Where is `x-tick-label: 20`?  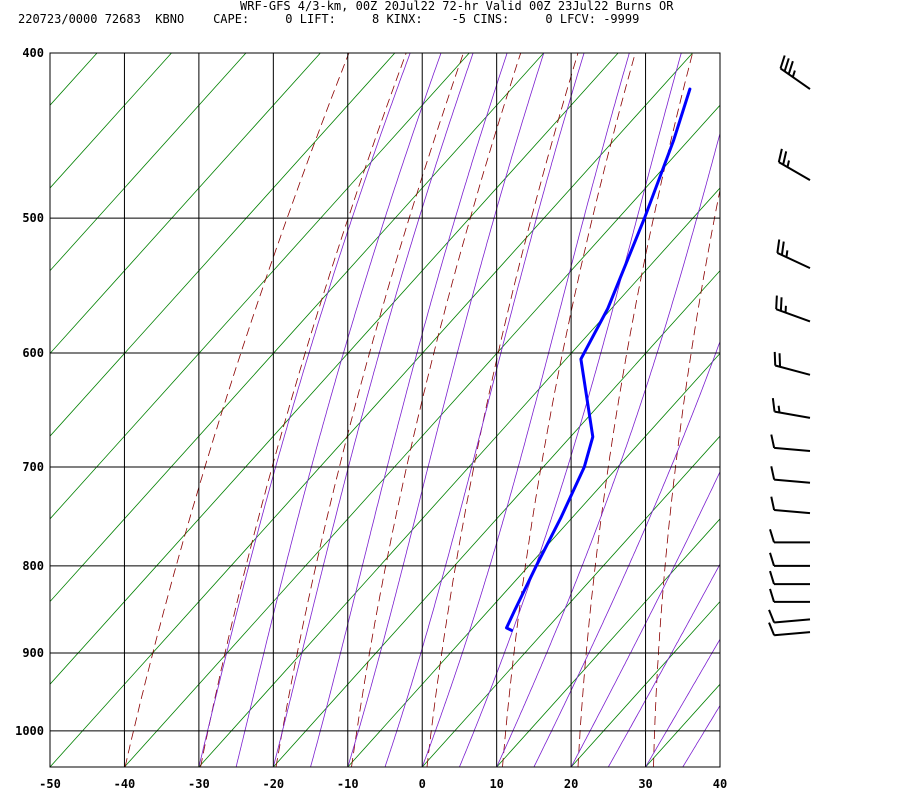 x-tick-label: 20 is located at coordinates (571, 784).